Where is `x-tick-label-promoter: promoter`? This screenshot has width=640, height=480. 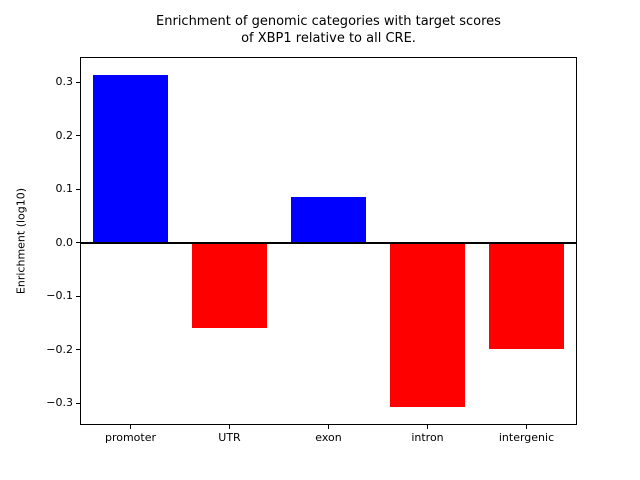
x-tick-label-promoter: promoter is located at coordinates (130, 437).